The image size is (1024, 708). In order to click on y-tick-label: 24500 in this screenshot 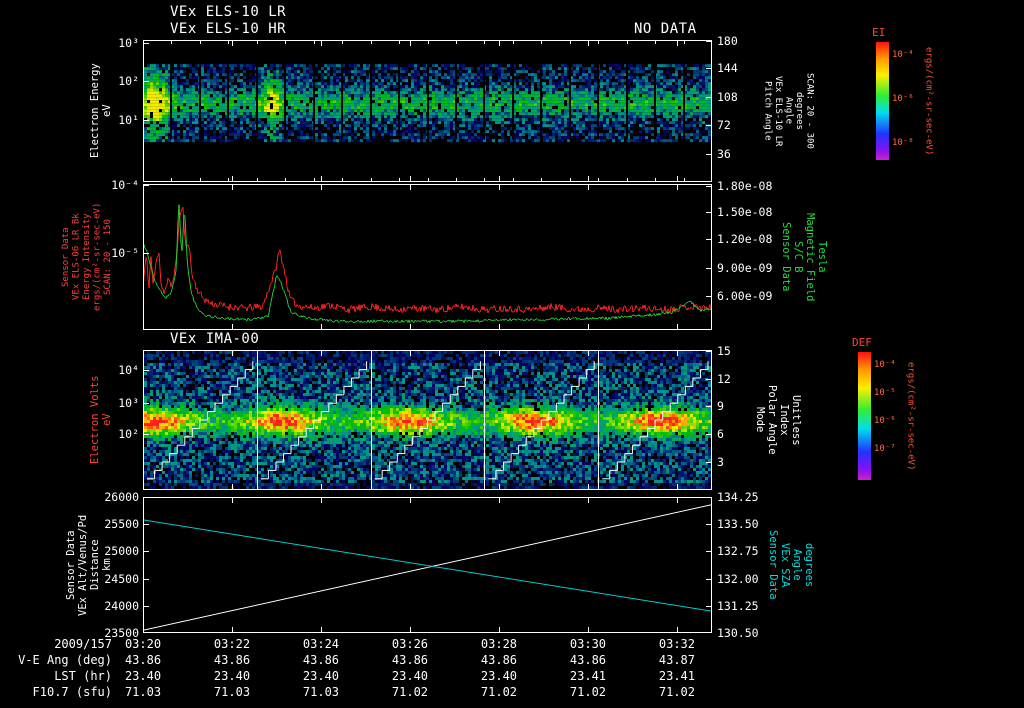, I will do `click(121, 578)`.